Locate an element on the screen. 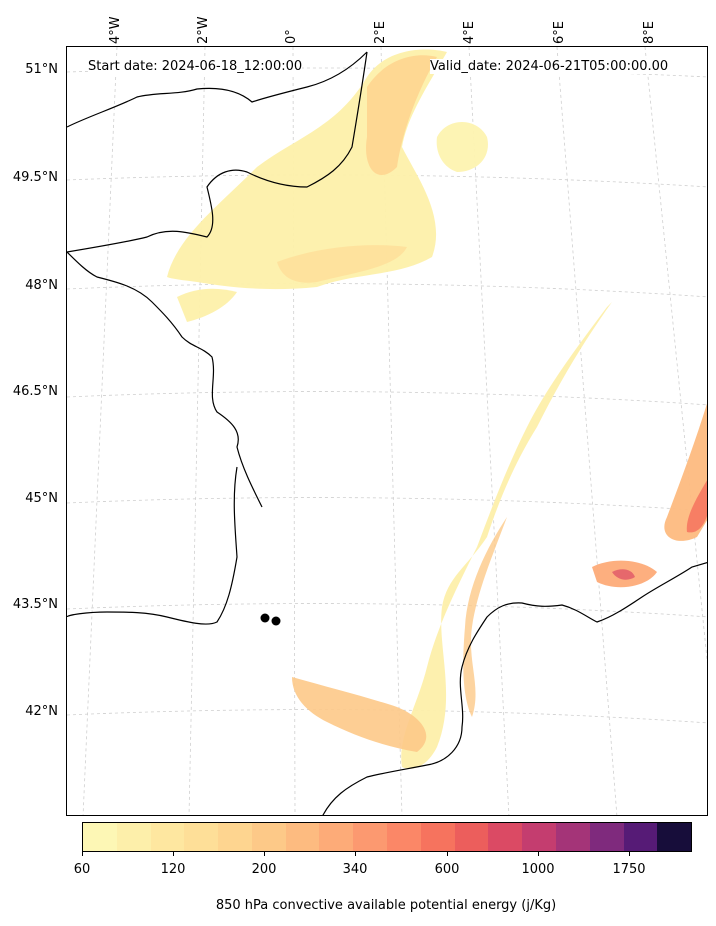 The height and width of the screenshot is (926, 716). lat-label-49_5: 49.5°N is located at coordinates (35, 177).